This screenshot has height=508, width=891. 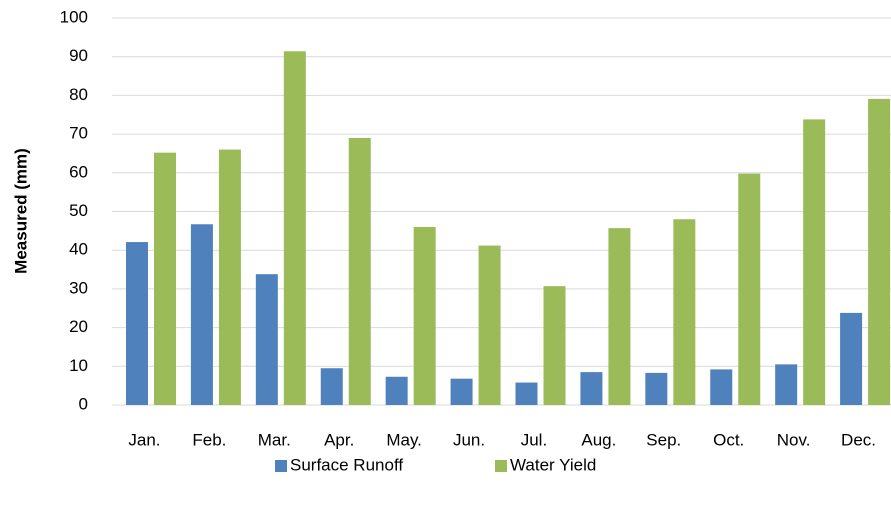 I want to click on x-tick-label: Feb., so click(x=209, y=439).